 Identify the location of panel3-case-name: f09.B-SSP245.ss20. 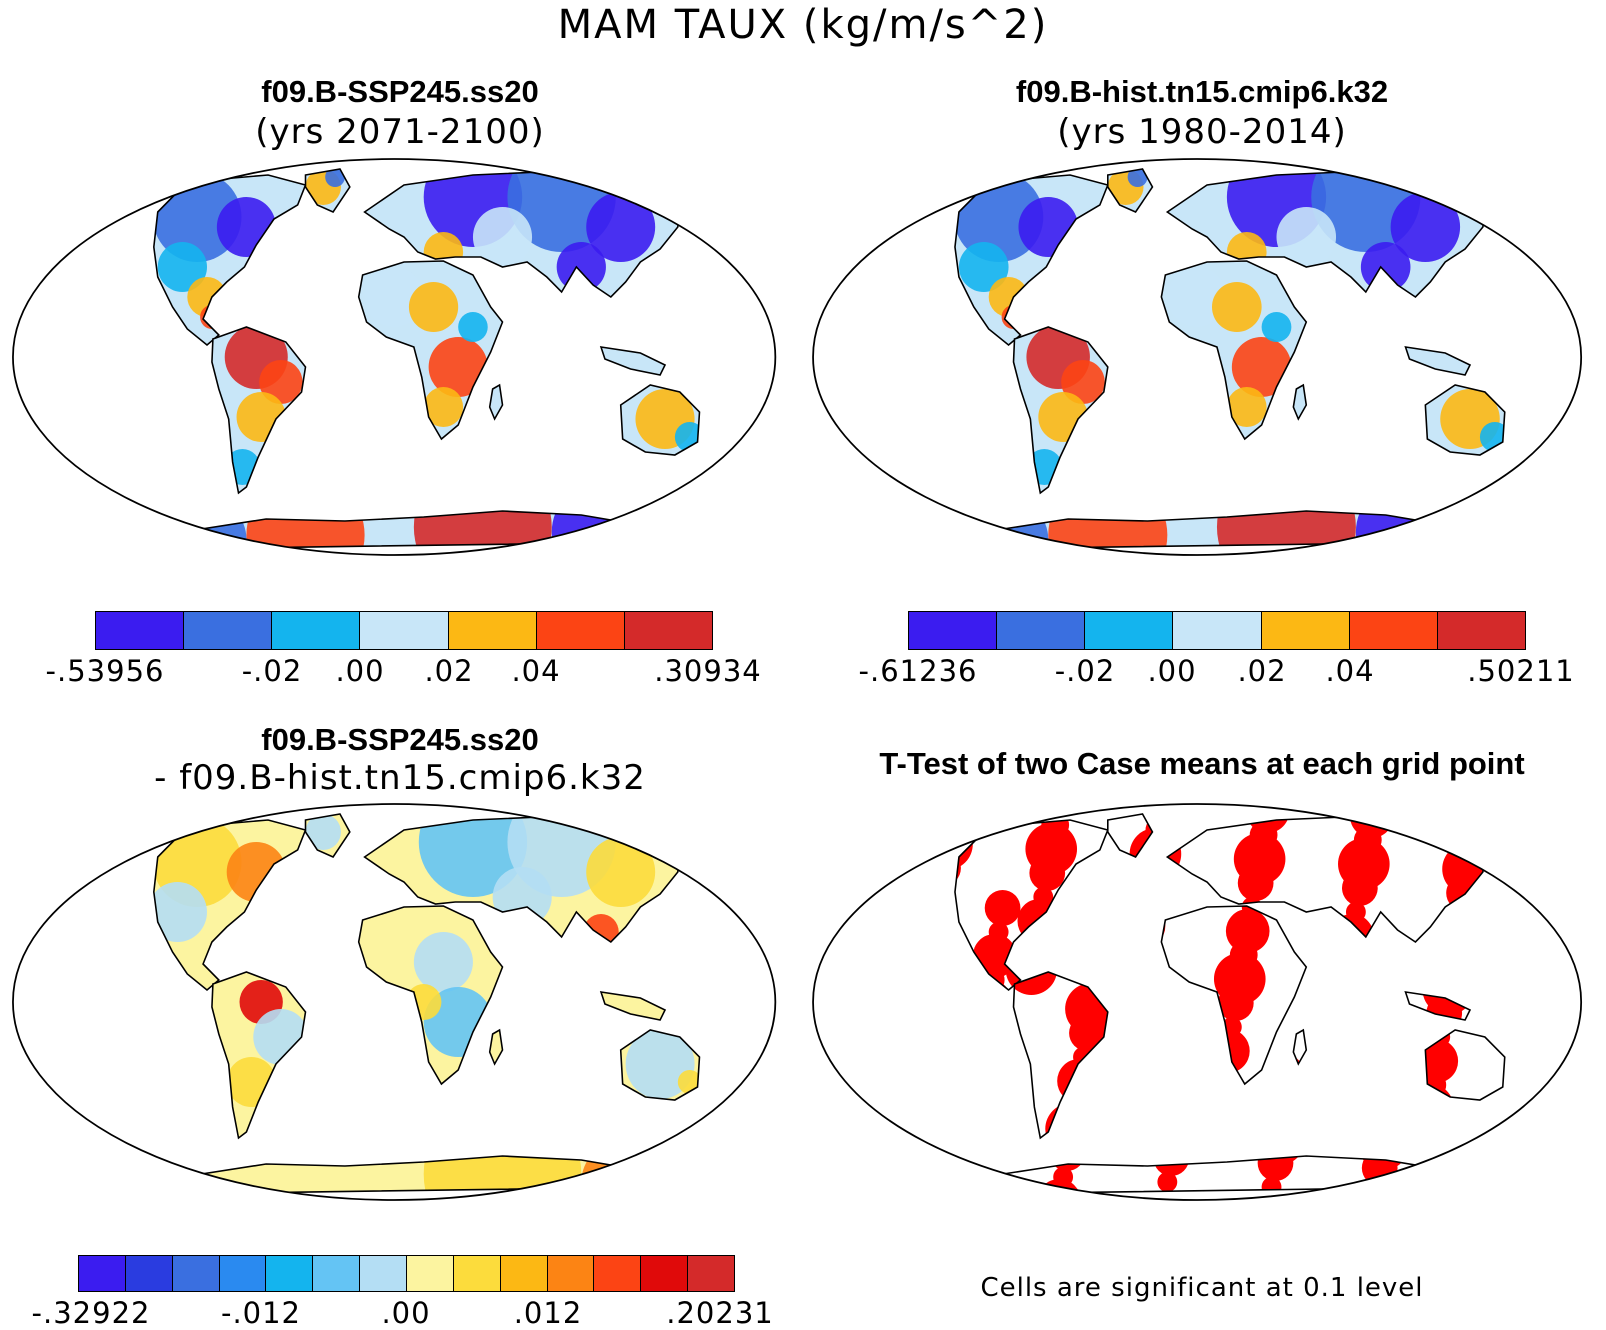
(400, 739).